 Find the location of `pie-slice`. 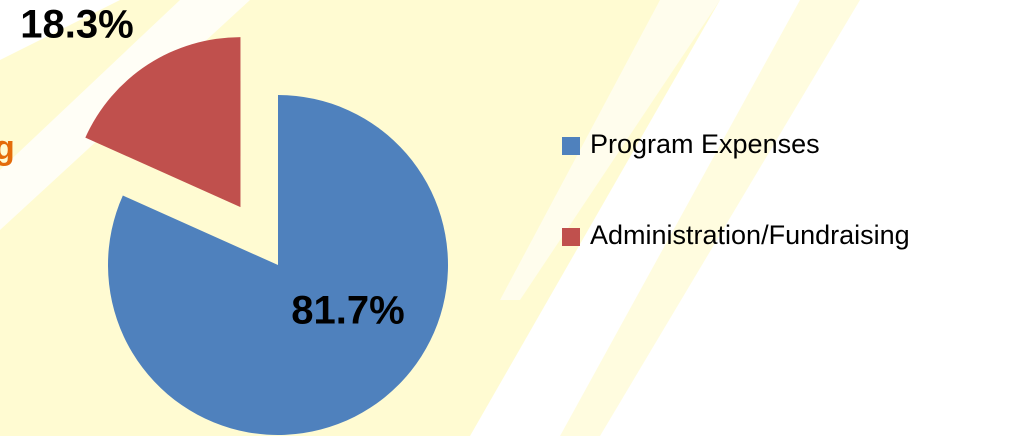

pie-slice is located at coordinates (163, 122).